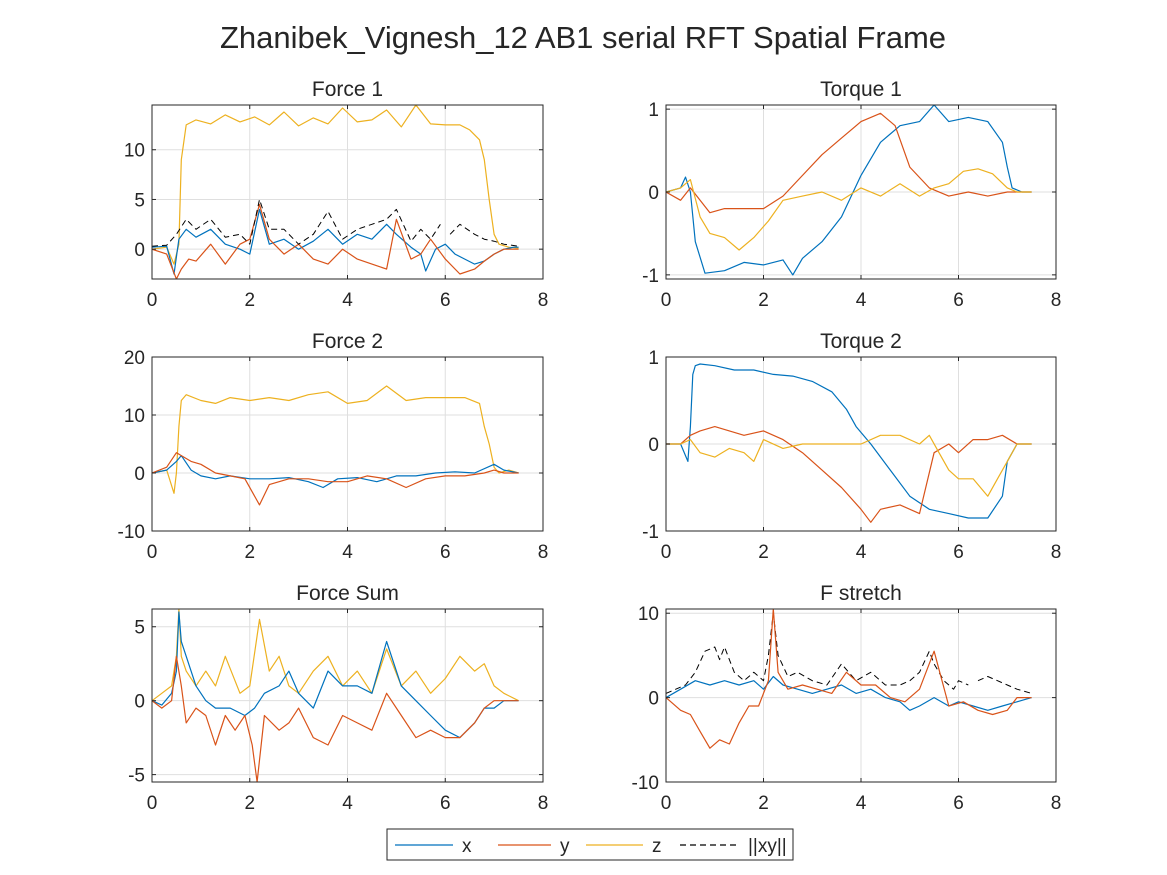 Image resolution: width=1167 pixels, height=875 pixels. What do you see at coordinates (767, 846) in the screenshot?
I see `legend-label-xy: ||xy||` at bounding box center [767, 846].